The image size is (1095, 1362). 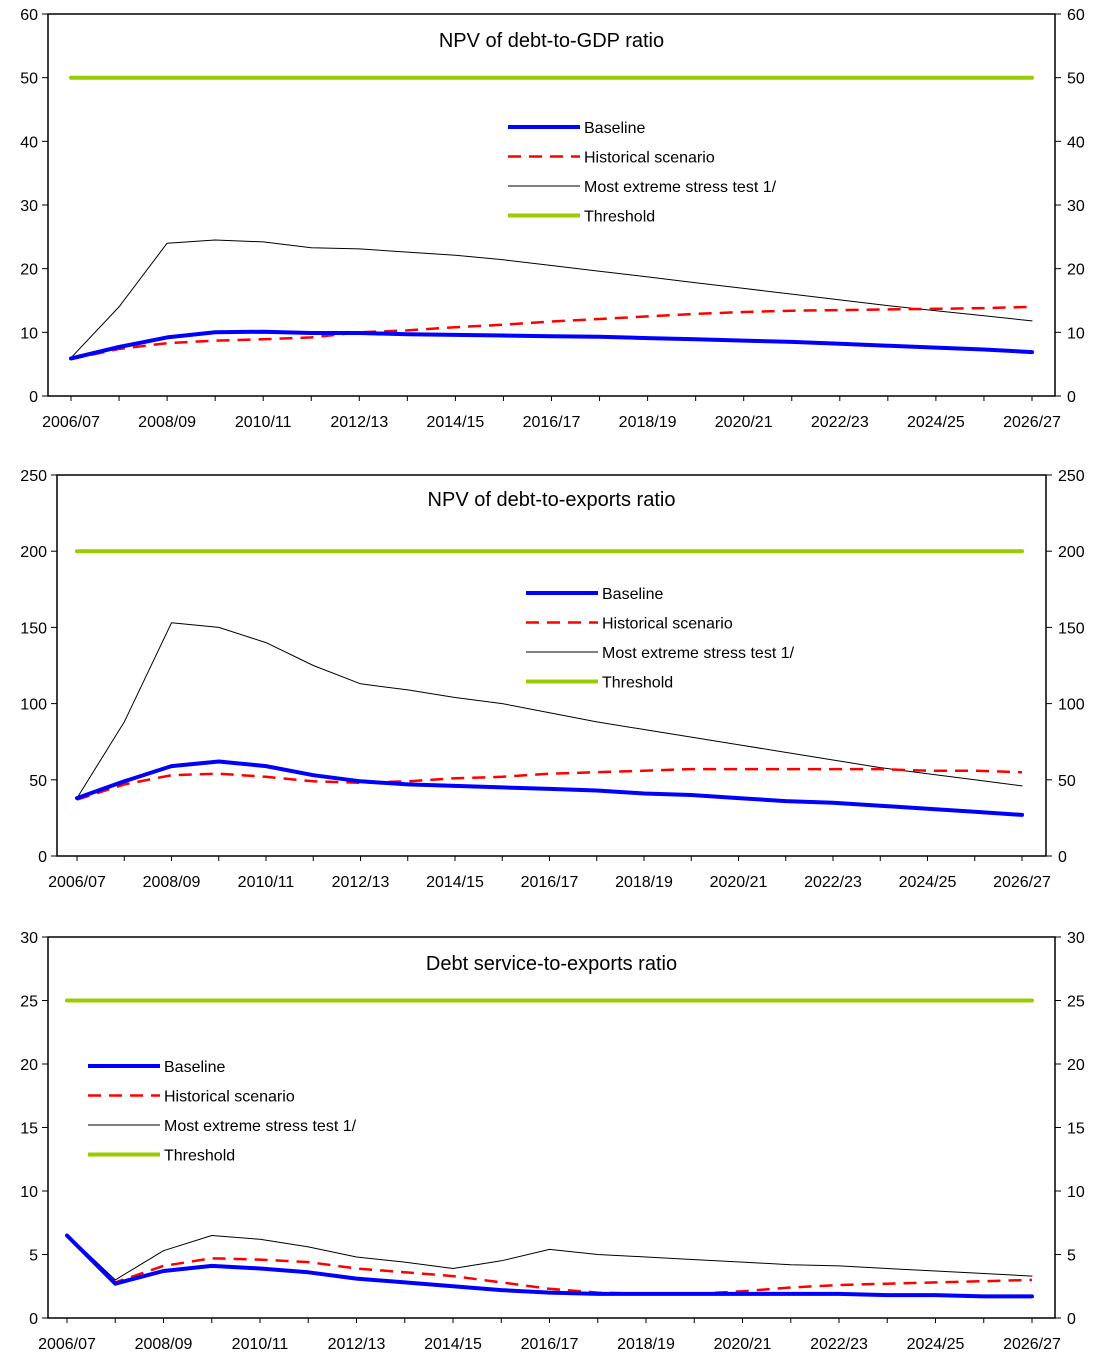 What do you see at coordinates (33, 476) in the screenshot?
I see `y-tick-label-left: 250` at bounding box center [33, 476].